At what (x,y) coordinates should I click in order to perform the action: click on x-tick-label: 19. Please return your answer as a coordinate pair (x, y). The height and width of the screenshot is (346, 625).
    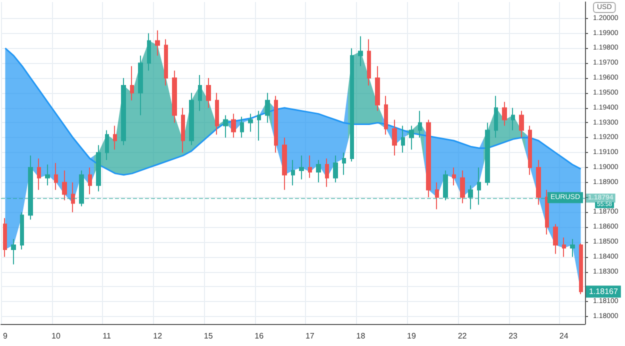
    Looking at the image, I should click on (411, 336).